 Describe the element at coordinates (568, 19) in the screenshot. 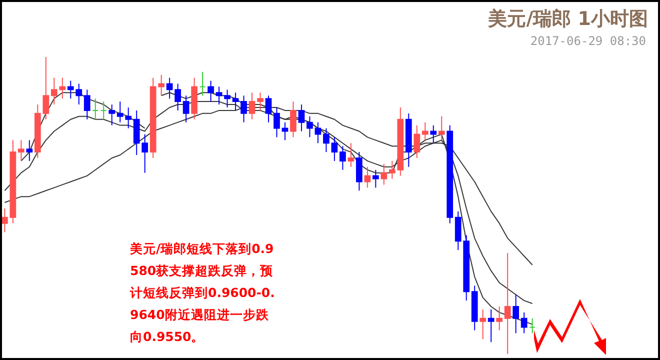

I see `chart-title: 美元/瑞郎 1小时图` at that location.